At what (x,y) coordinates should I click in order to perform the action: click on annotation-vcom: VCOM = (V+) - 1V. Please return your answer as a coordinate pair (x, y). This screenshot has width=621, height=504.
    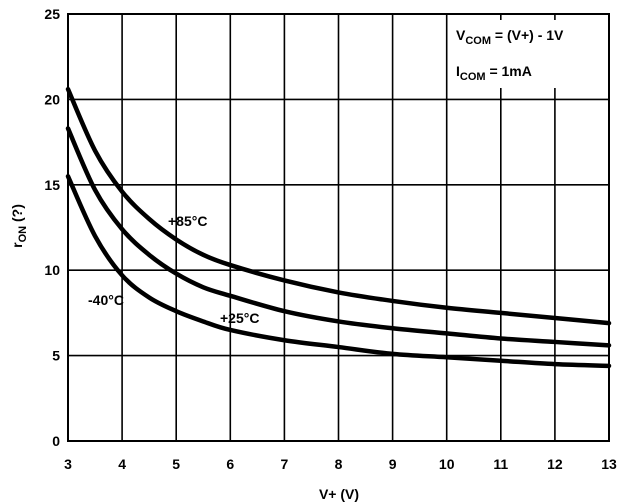
    Looking at the image, I should click on (510, 37).